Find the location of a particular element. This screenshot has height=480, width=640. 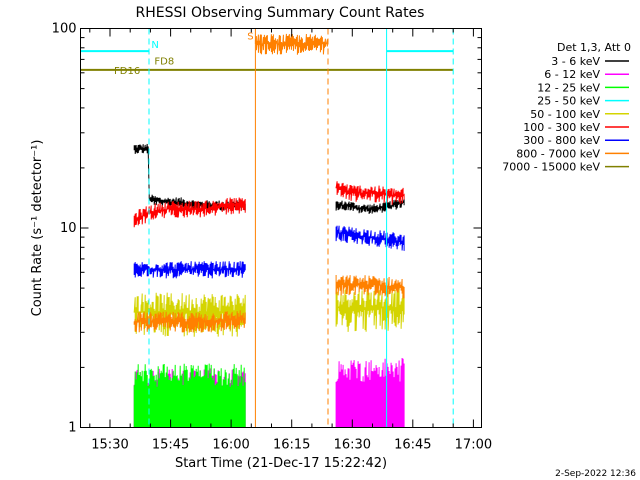

y-tick-label-0: 1 is located at coordinates (72, 428).